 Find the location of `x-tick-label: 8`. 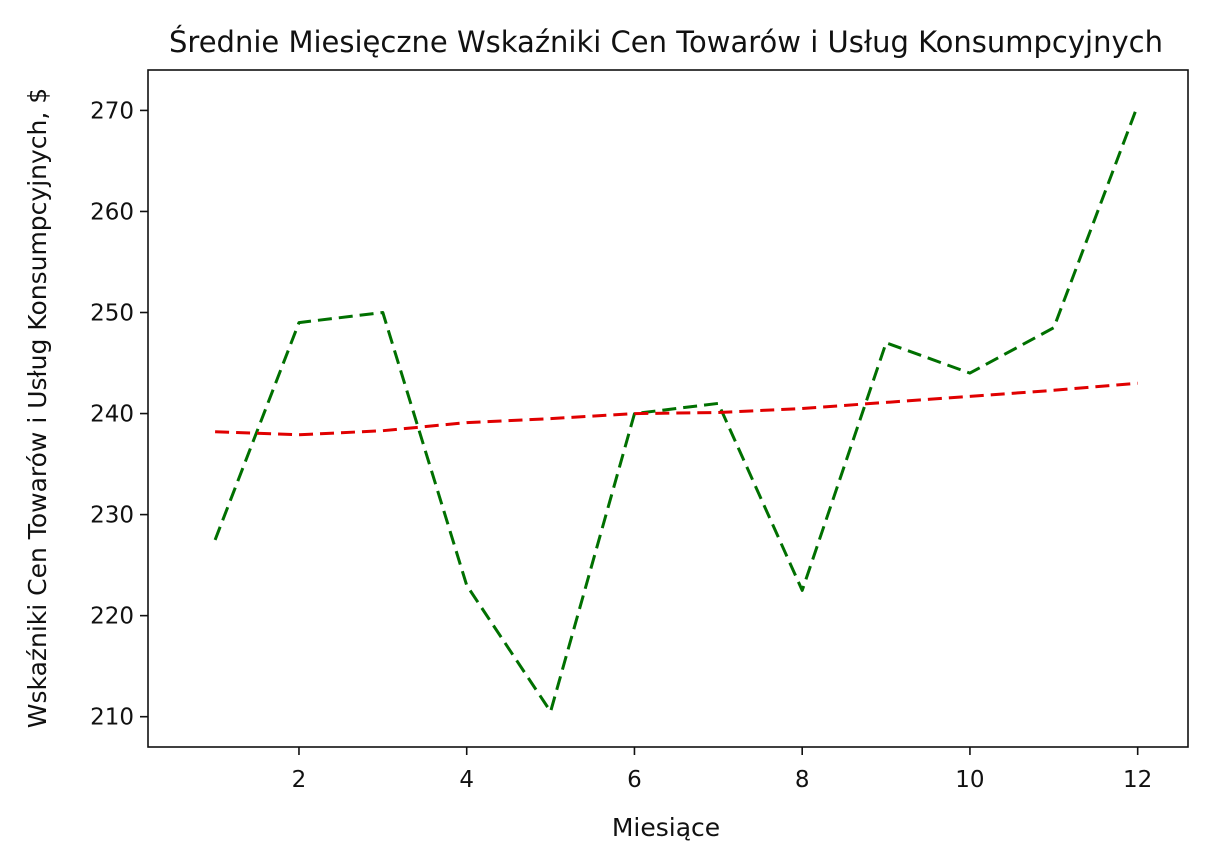

x-tick-label: 8 is located at coordinates (802, 780).